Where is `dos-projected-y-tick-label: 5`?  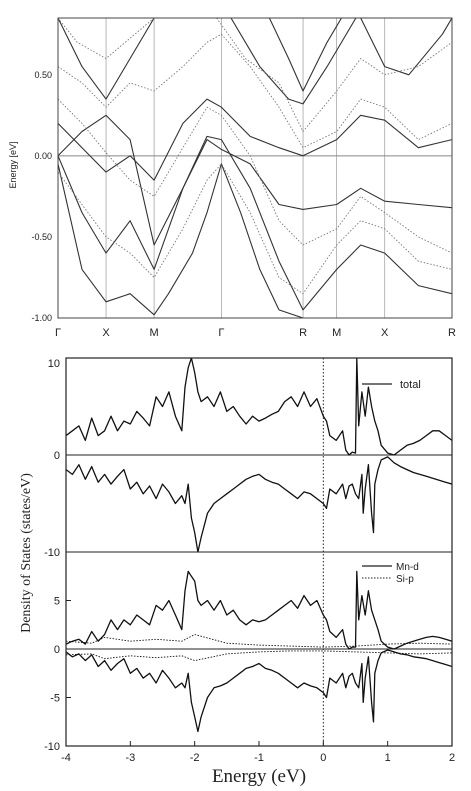 dos-projected-y-tick-label: 5 is located at coordinates (57, 602).